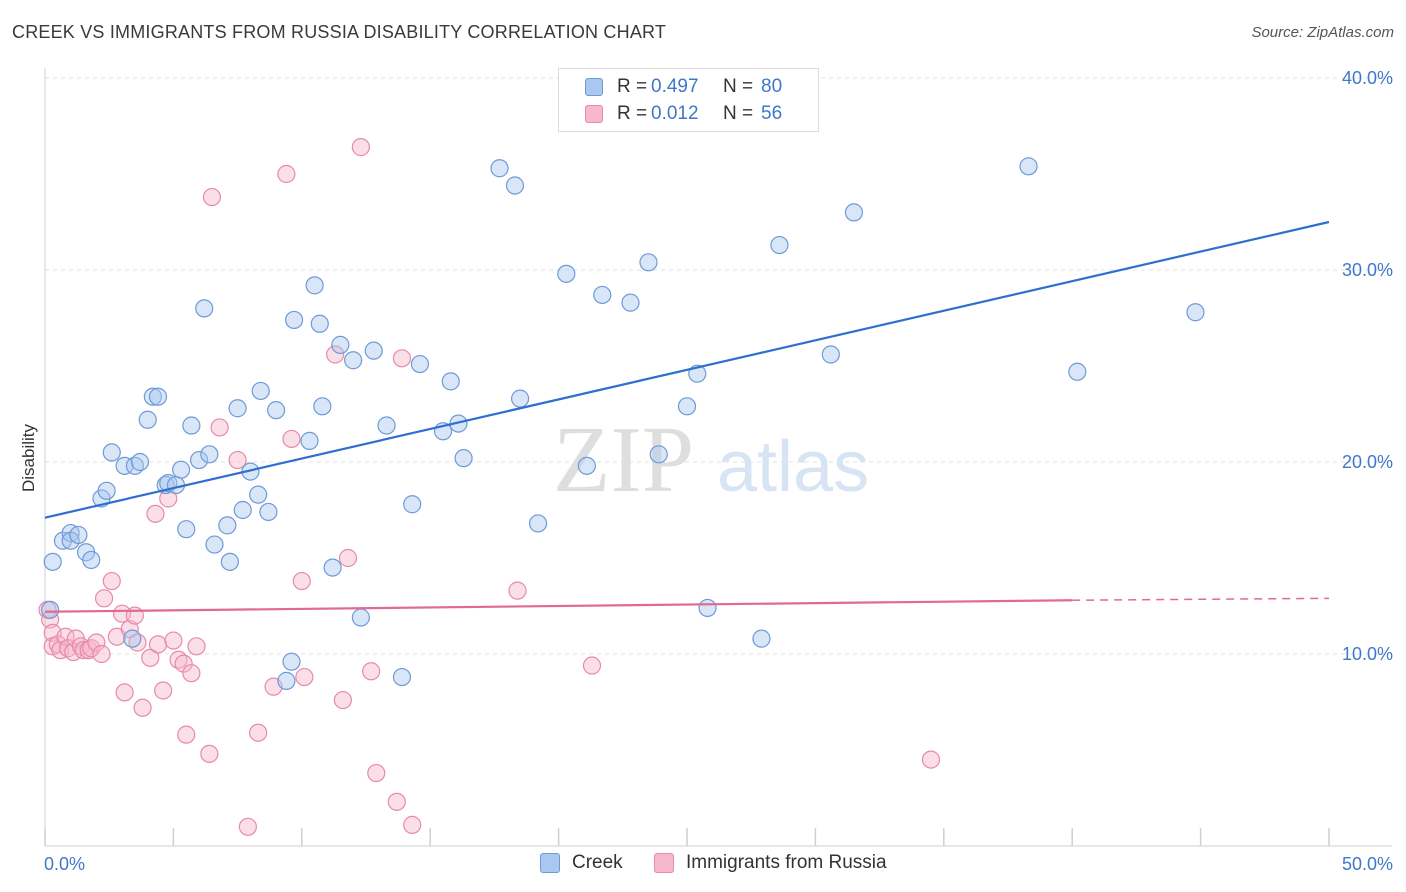 The image size is (1406, 892). Describe the element at coordinates (623, 460) in the screenshot. I see `watermark-zip: ZIP` at that location.